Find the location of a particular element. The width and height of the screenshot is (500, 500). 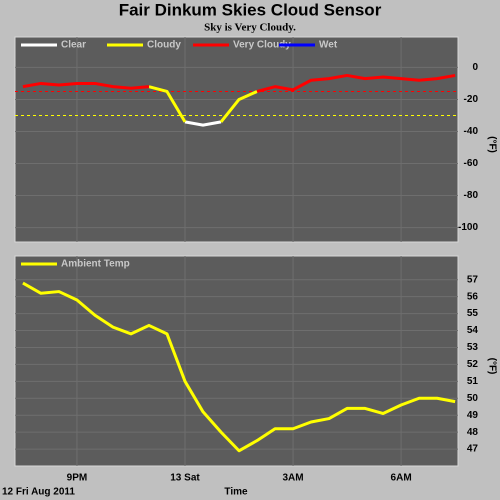

y-tick-label: -100 is located at coordinates (468, 227).